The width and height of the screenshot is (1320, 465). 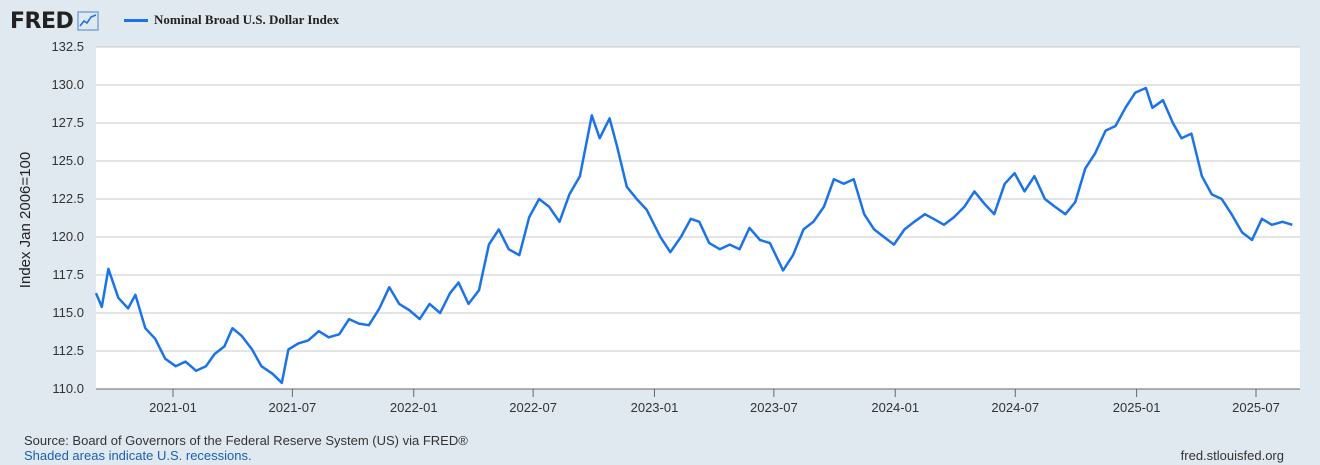 What do you see at coordinates (68, 388) in the screenshot?
I see `y-tick-label: 110.0` at bounding box center [68, 388].